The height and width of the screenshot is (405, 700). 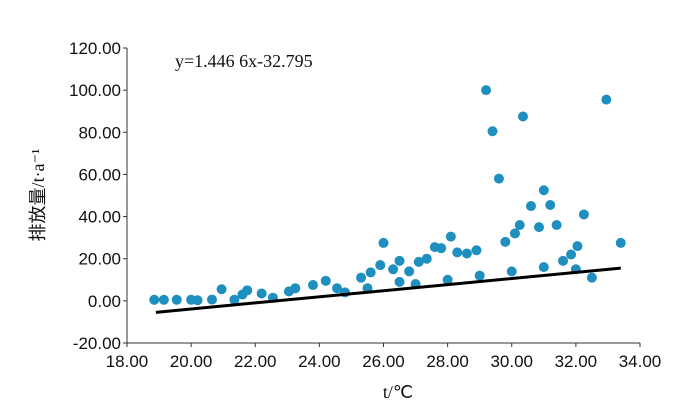 I want to click on x-tick-label: 30.00, so click(x=511, y=361).